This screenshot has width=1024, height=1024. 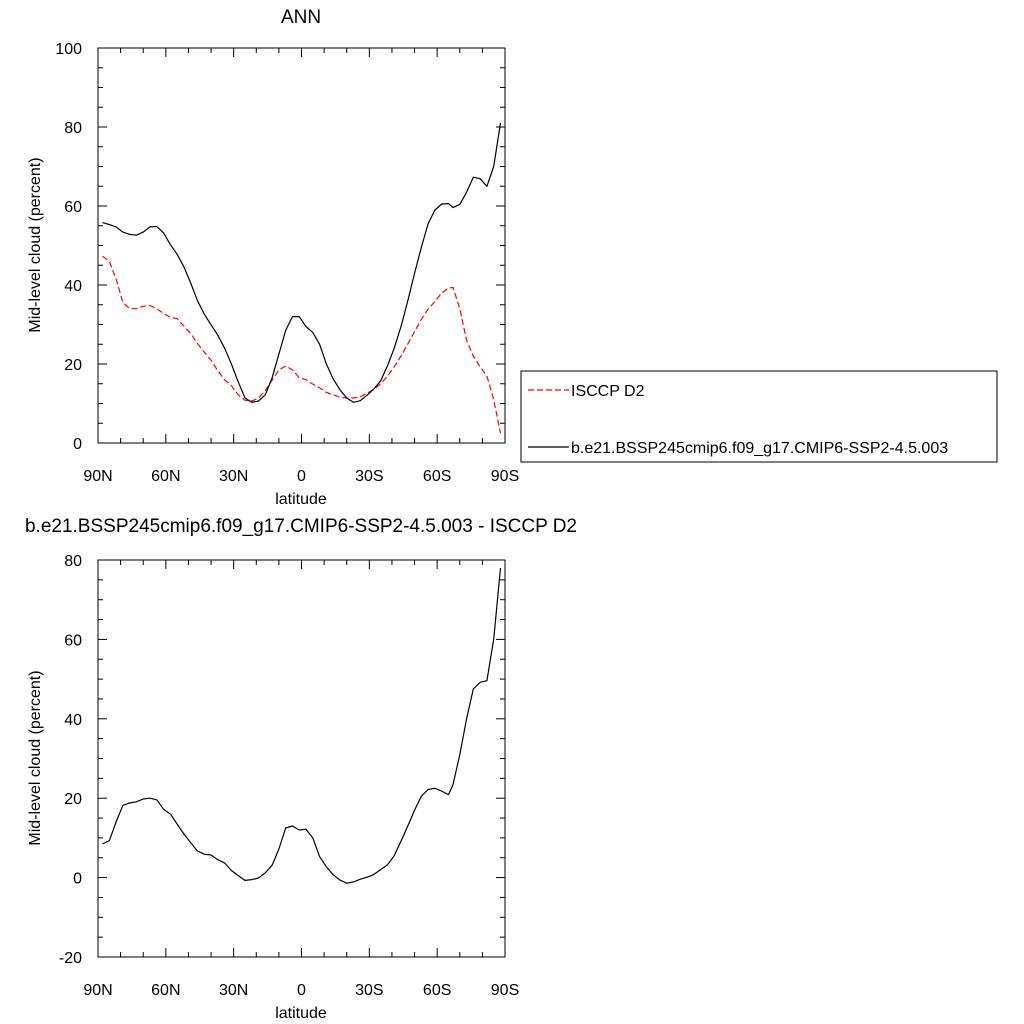 I want to click on bottom-y-tick-label: 40, so click(x=73, y=720).